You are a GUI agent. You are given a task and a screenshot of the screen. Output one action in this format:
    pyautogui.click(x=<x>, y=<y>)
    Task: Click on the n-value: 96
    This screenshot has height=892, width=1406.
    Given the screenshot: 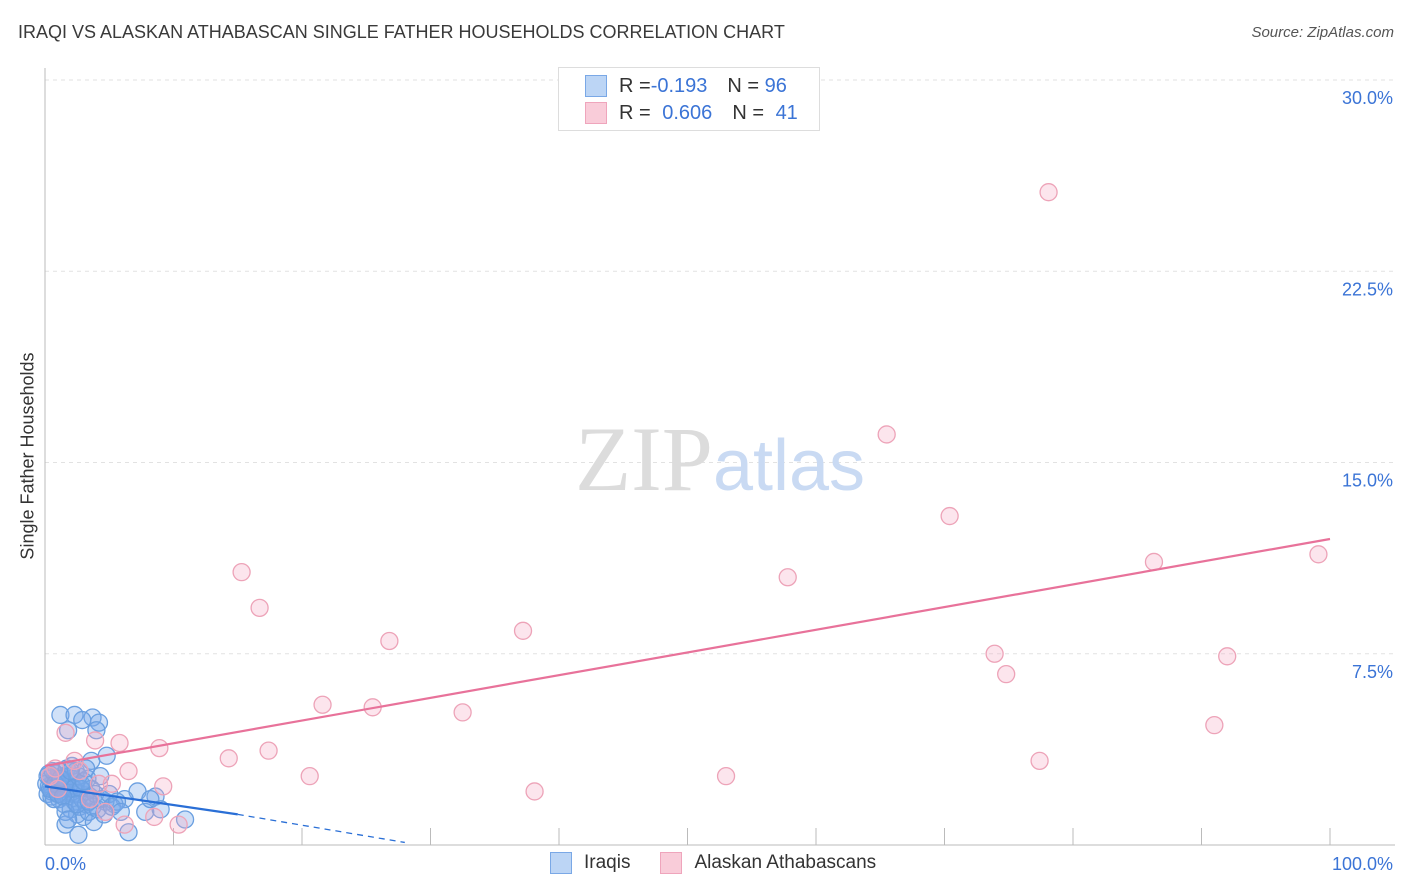 What is the action you would take?
    pyautogui.click(x=775, y=85)
    